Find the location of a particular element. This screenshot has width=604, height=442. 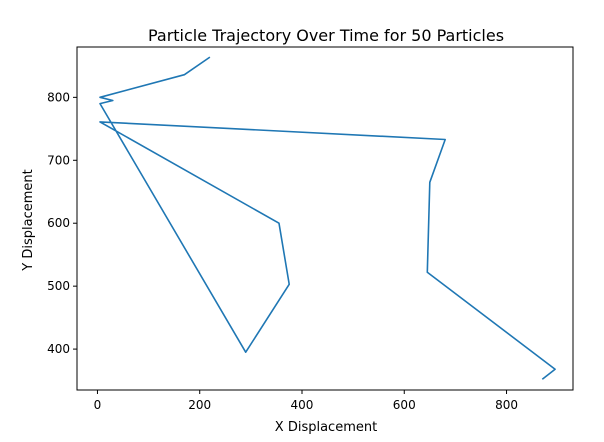

y-tick-label: 400 is located at coordinates (58, 349).